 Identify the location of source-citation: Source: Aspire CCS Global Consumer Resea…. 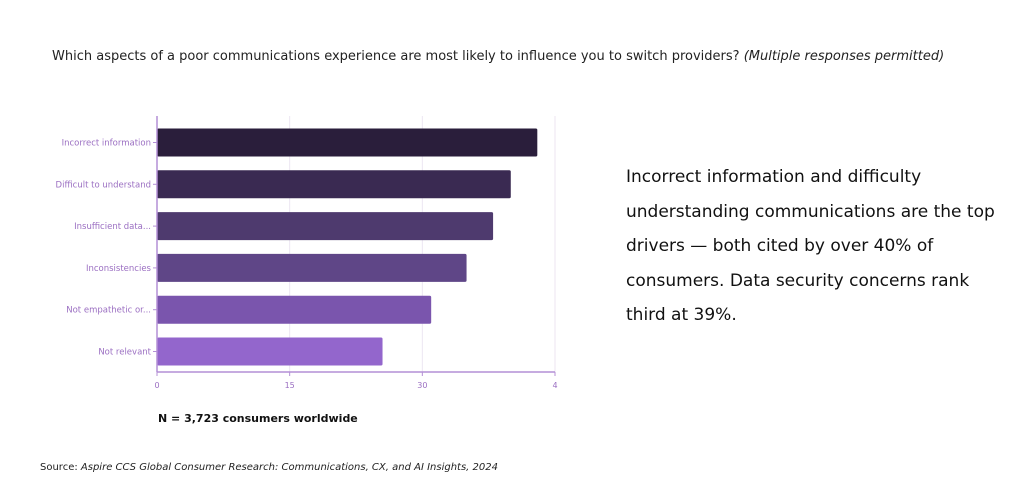
(269, 467).